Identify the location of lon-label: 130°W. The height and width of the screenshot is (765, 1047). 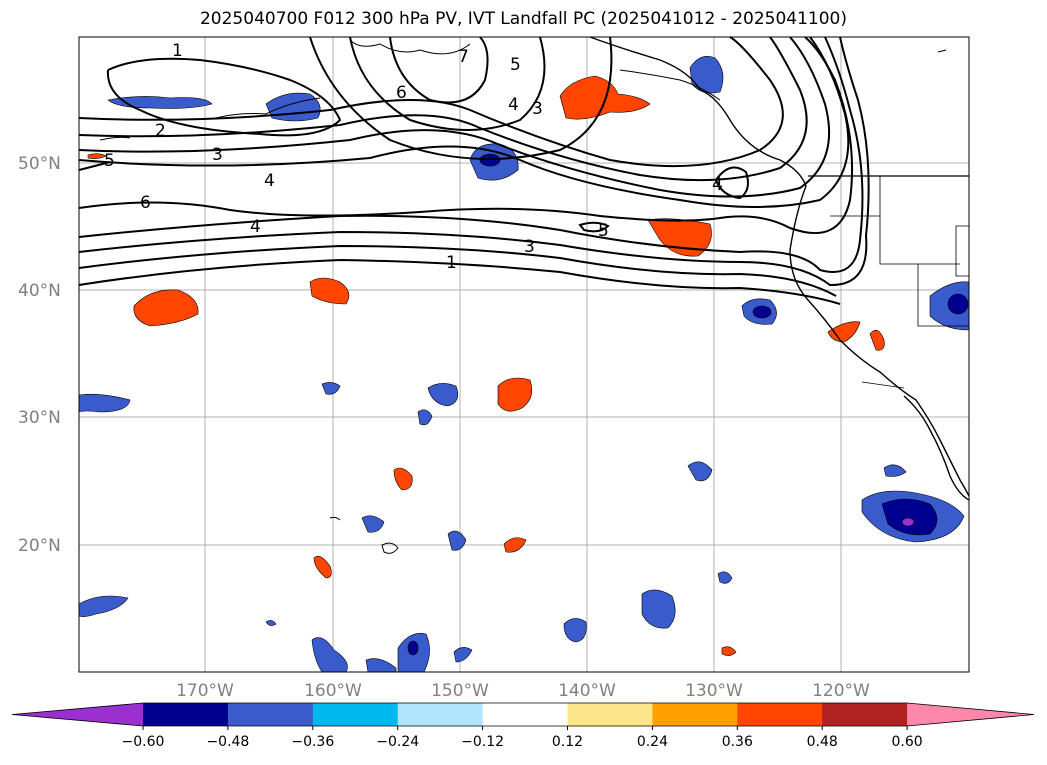
(714, 691).